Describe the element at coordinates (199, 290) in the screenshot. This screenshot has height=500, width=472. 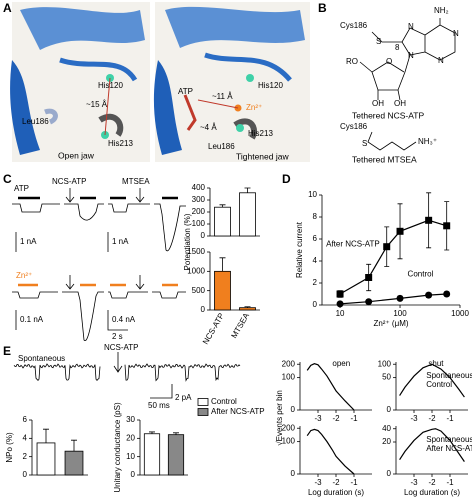
I see `y-tick-label: 500` at that location.